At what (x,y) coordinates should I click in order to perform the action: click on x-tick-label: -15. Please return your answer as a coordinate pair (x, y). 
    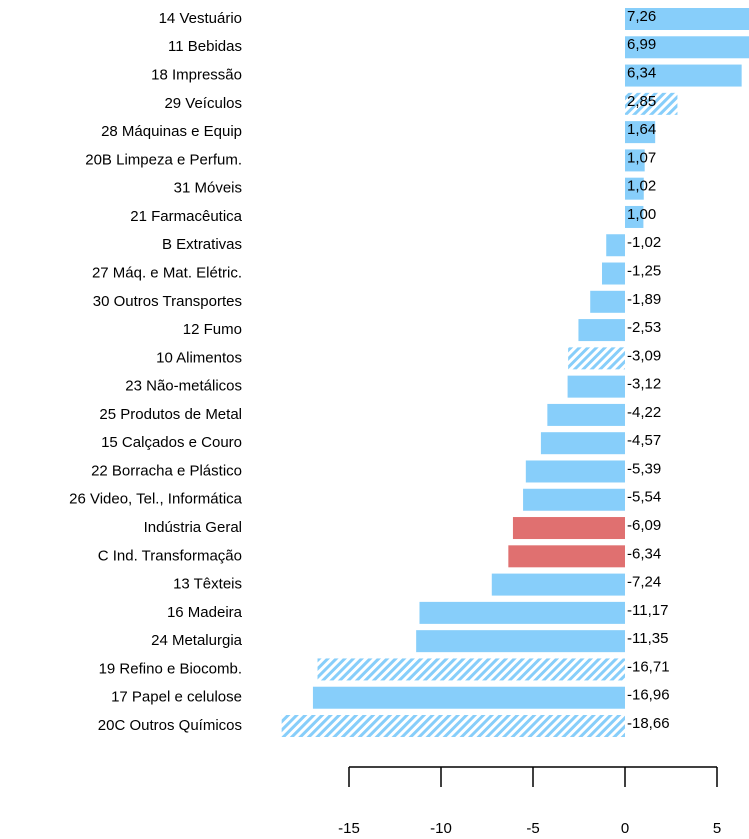
    Looking at the image, I should click on (349, 828).